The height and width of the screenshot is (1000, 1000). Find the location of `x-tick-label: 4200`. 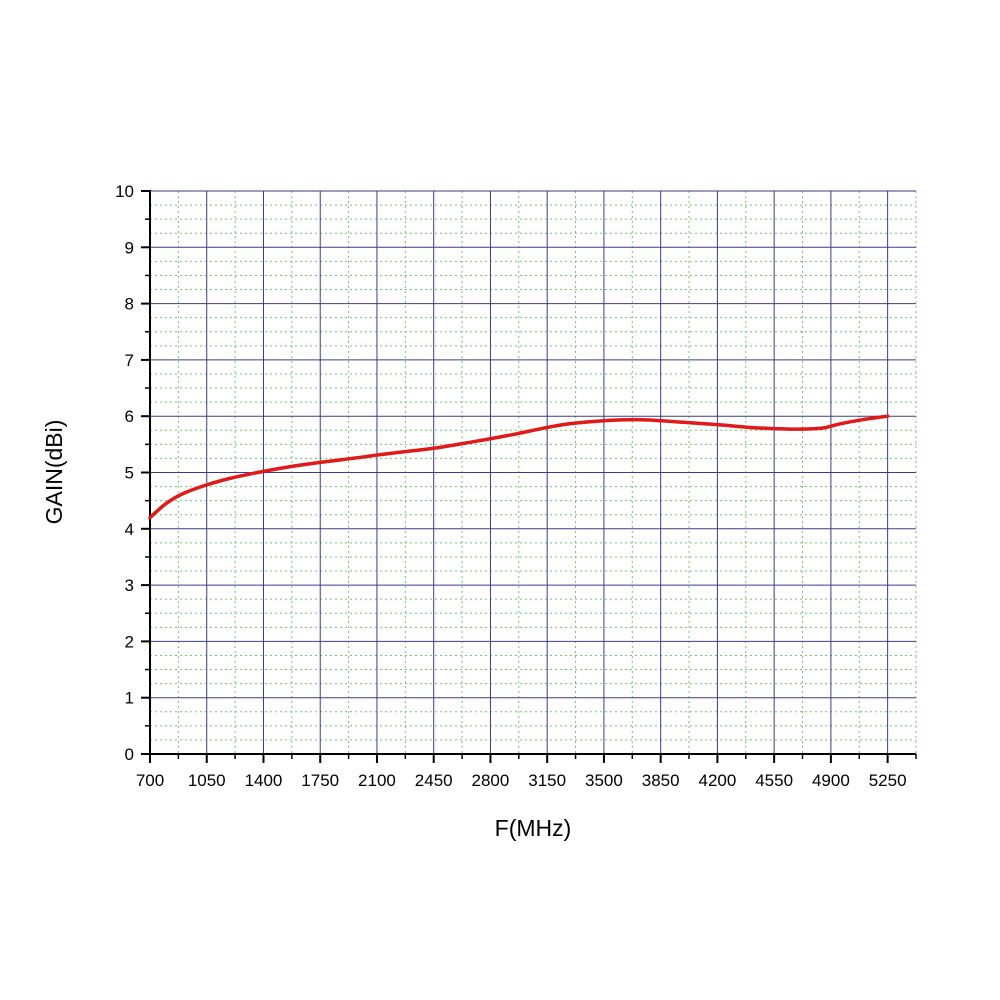

x-tick-label: 4200 is located at coordinates (717, 780).